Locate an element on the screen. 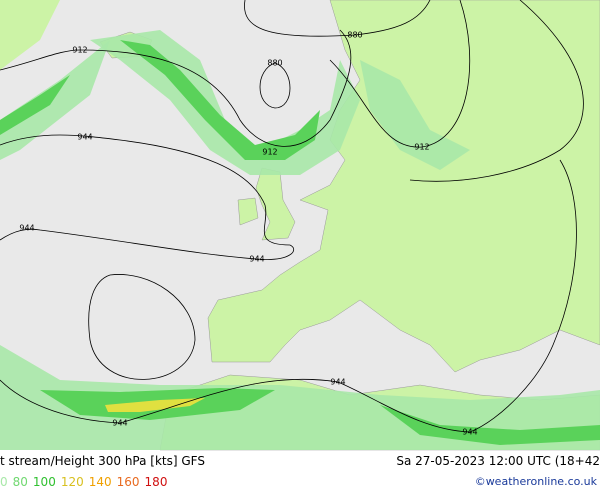  legend-label: 160 is located at coordinates (128, 482).